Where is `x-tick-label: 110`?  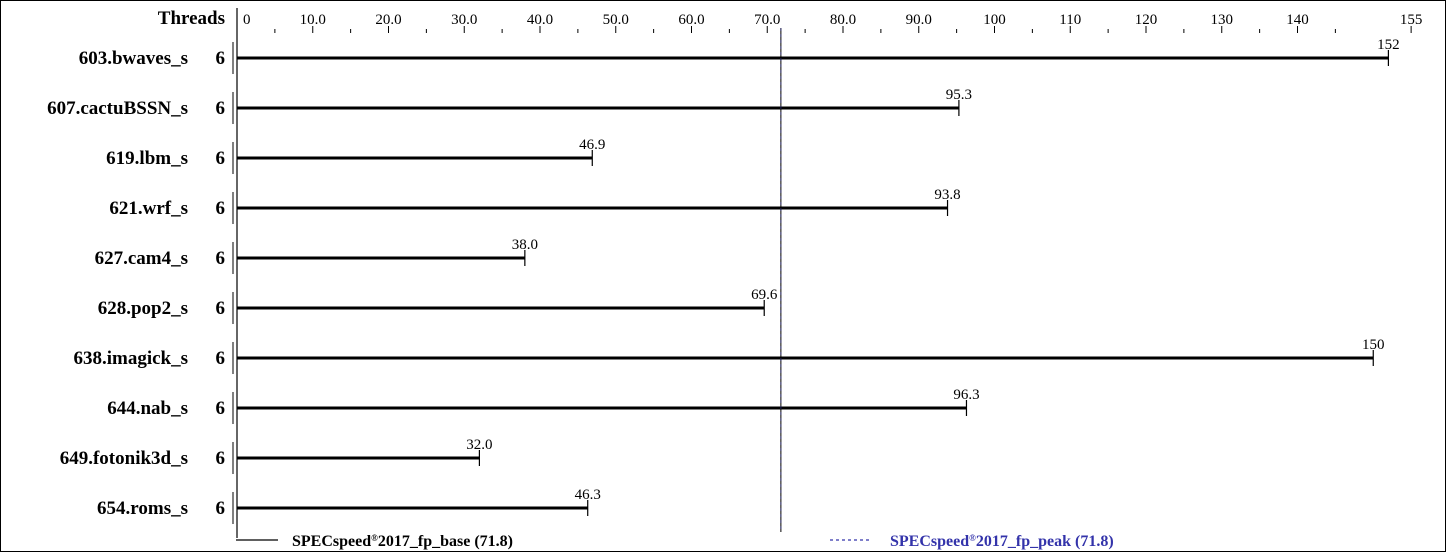
x-tick-label: 110 is located at coordinates (1070, 20).